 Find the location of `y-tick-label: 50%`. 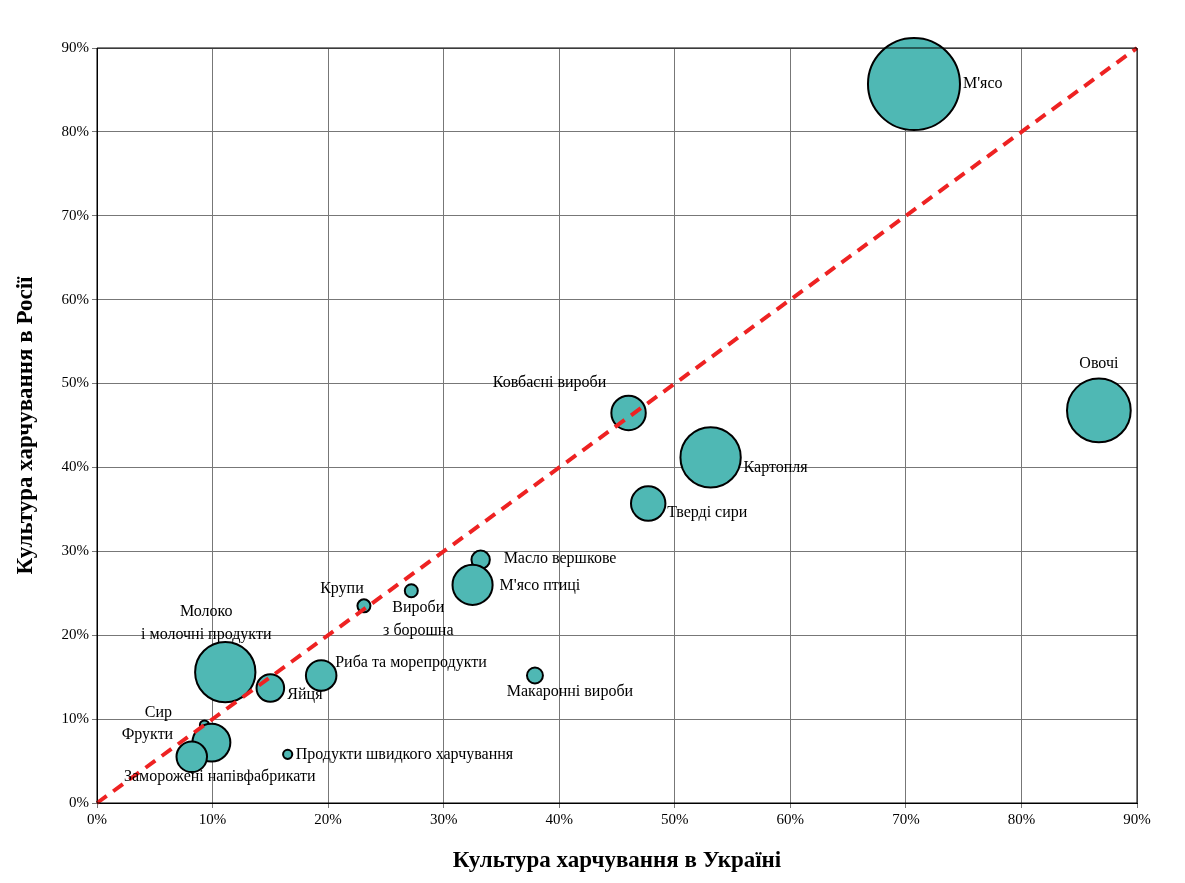

y-tick-label: 50% is located at coordinates (75, 382).